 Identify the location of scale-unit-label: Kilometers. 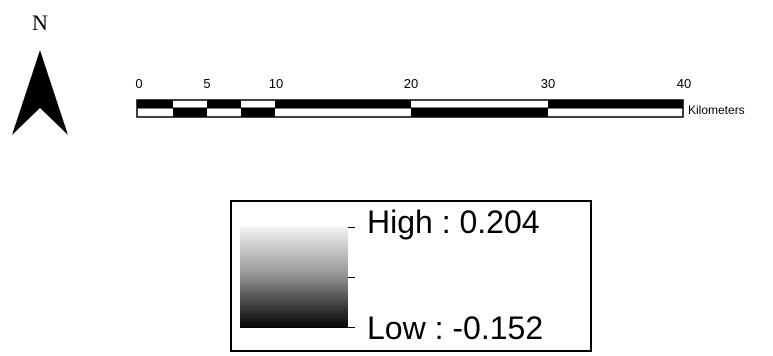
(716, 110).